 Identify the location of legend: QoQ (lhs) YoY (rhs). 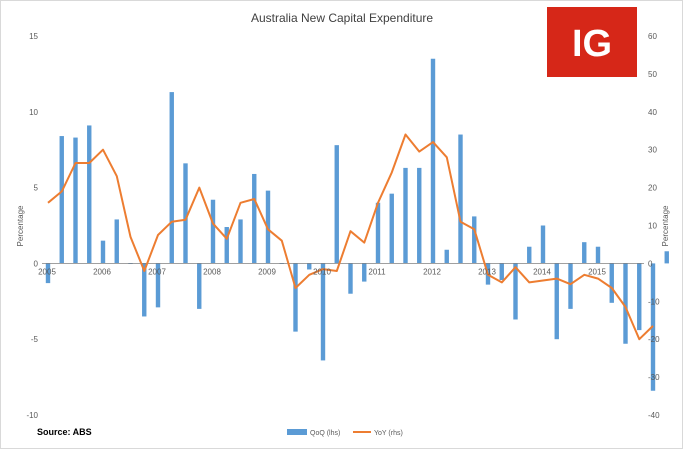
(345, 433).